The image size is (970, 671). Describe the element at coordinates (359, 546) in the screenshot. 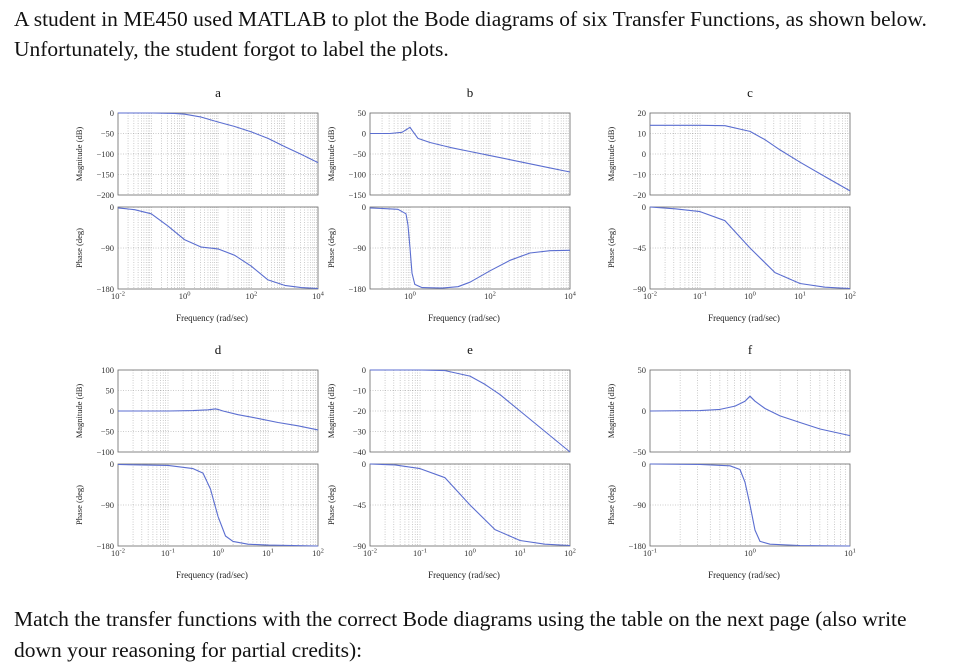

I see `plot-e-phase-ytick-label: −90` at that location.